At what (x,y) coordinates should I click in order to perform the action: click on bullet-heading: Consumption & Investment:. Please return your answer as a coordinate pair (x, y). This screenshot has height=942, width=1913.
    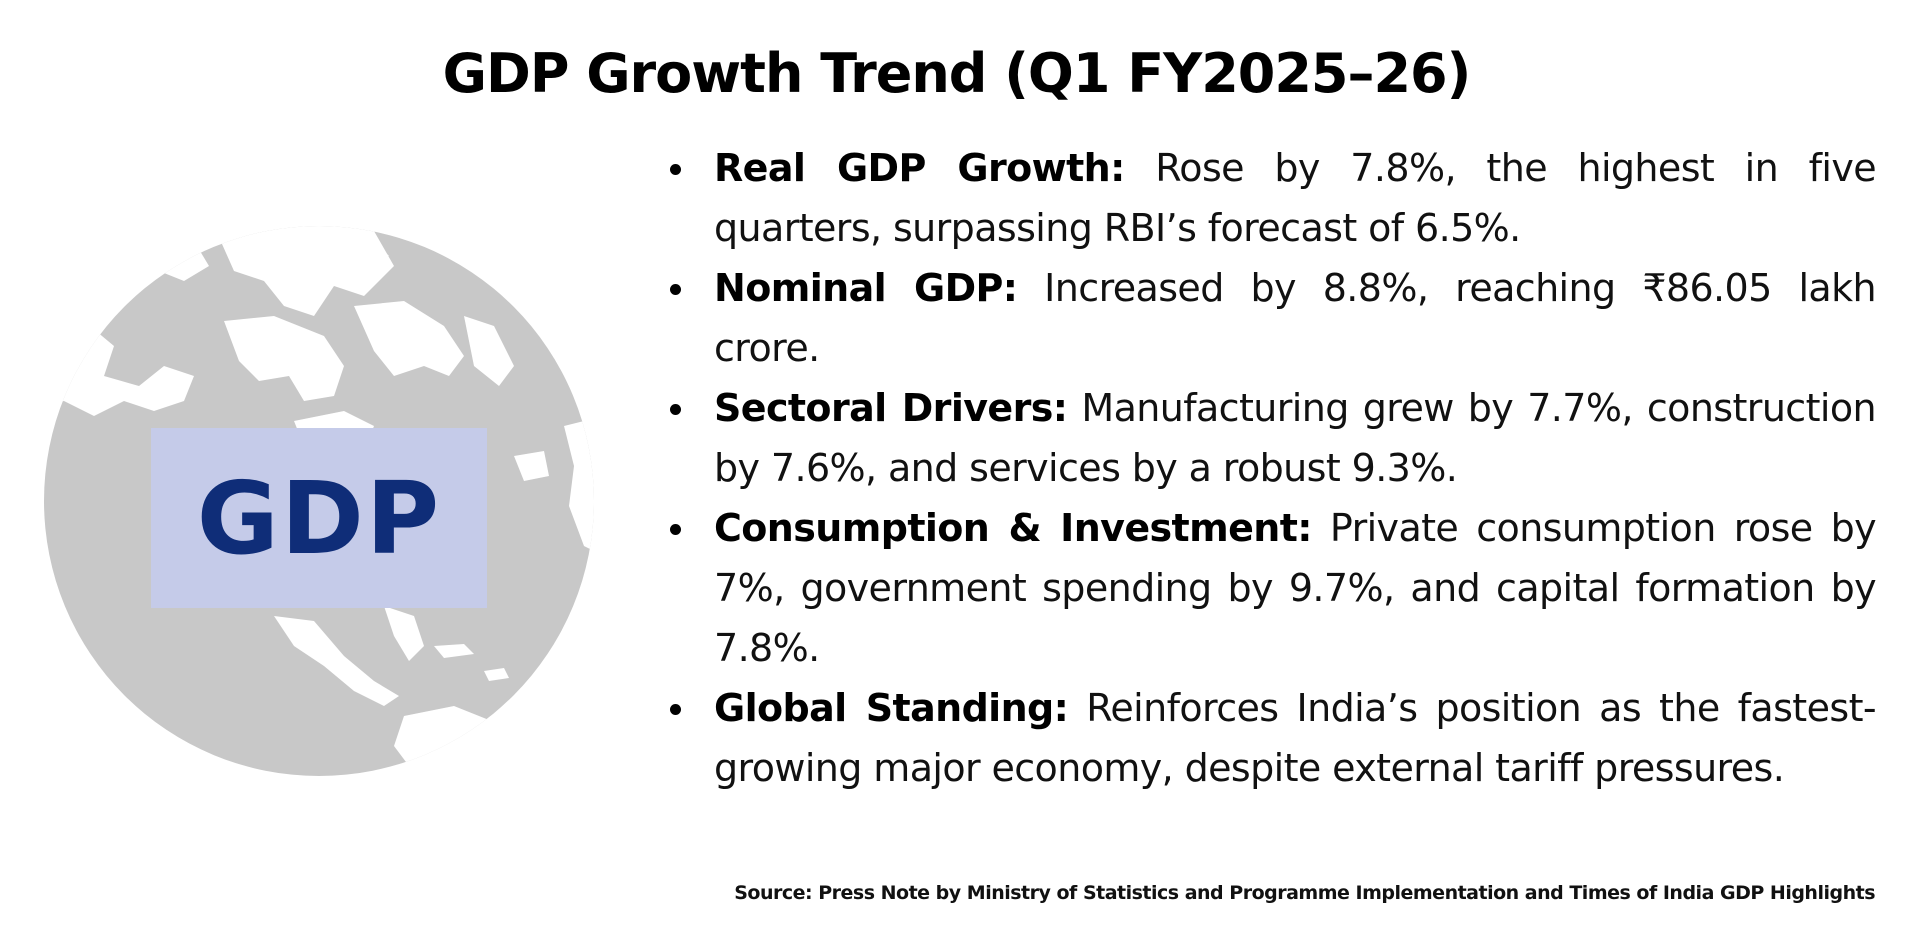
    Looking at the image, I should click on (1013, 528).